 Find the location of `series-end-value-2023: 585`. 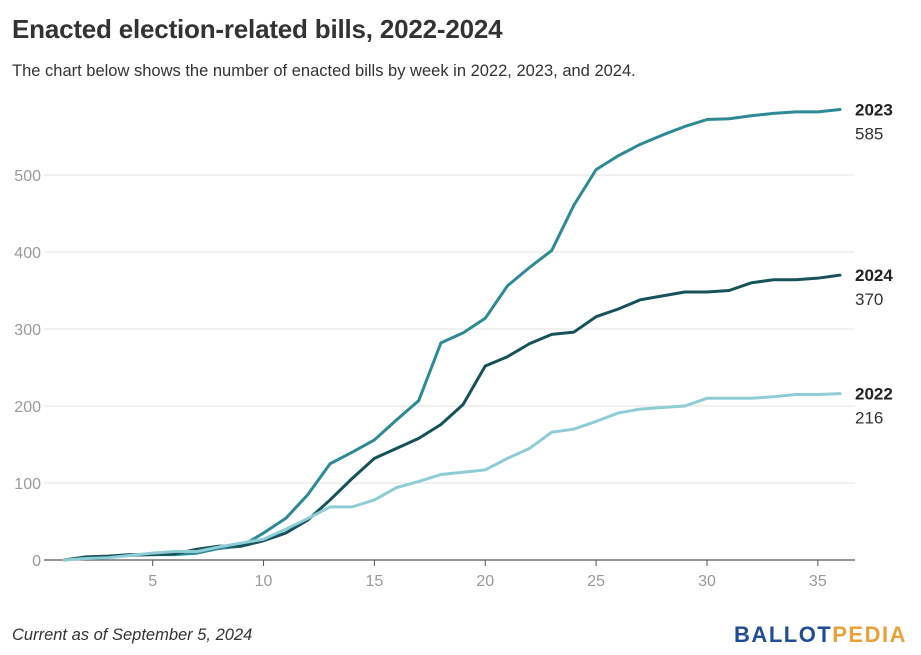

series-end-value-2023: 585 is located at coordinates (869, 134).